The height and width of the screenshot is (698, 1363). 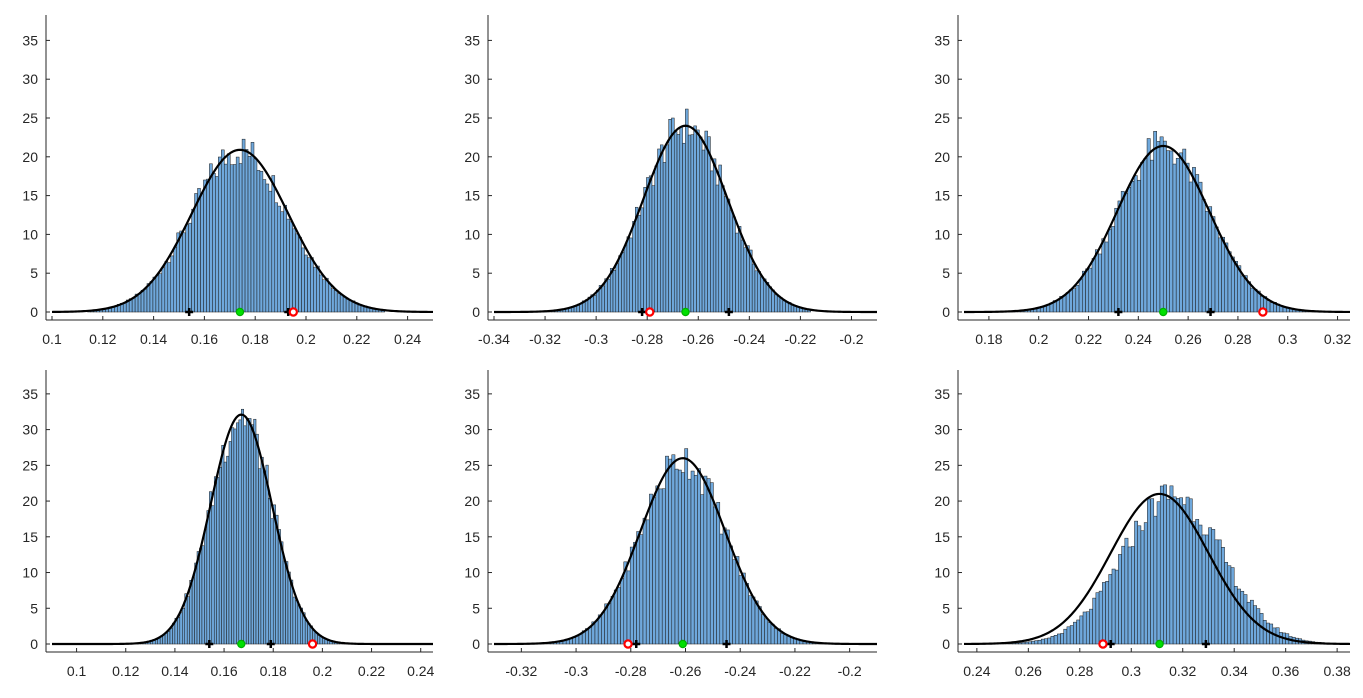 I want to click on x-tick-label: 0.22, so click(x=1088, y=339).